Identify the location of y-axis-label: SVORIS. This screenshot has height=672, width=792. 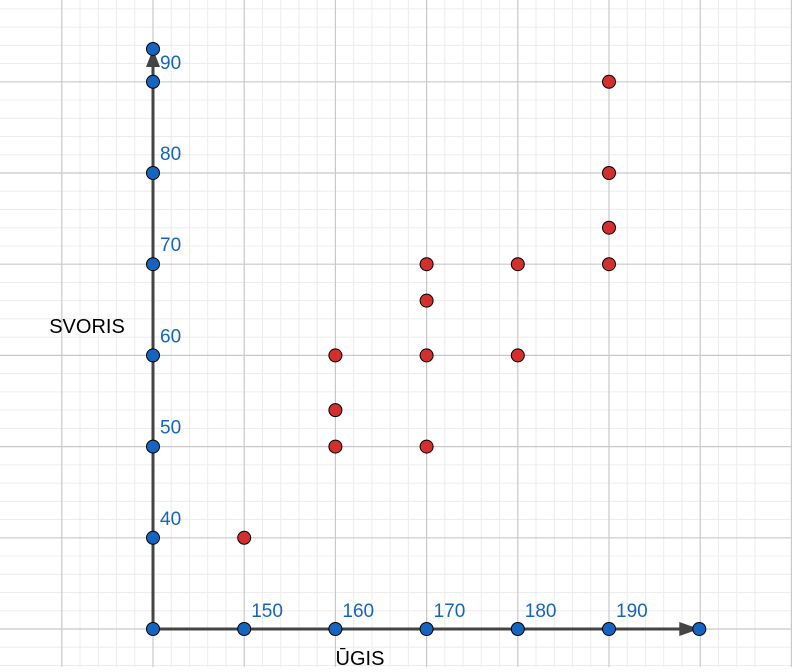
(87, 327).